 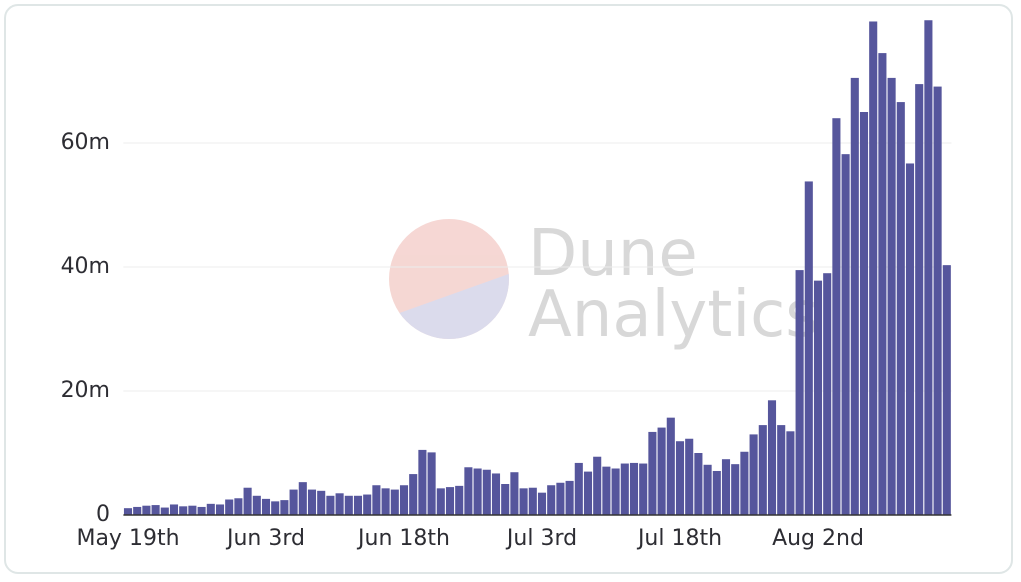 What do you see at coordinates (127, 538) in the screenshot?
I see `x-tick-label: May 19th` at bounding box center [127, 538].